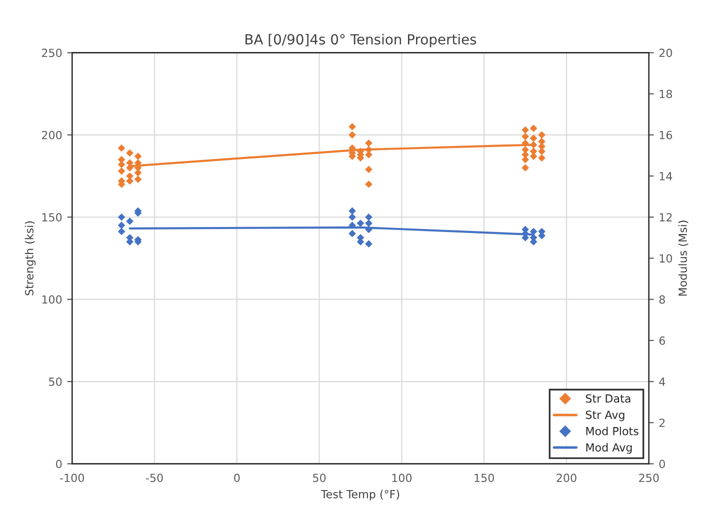  I want to click on legend-label: Str Data, so click(608, 398).